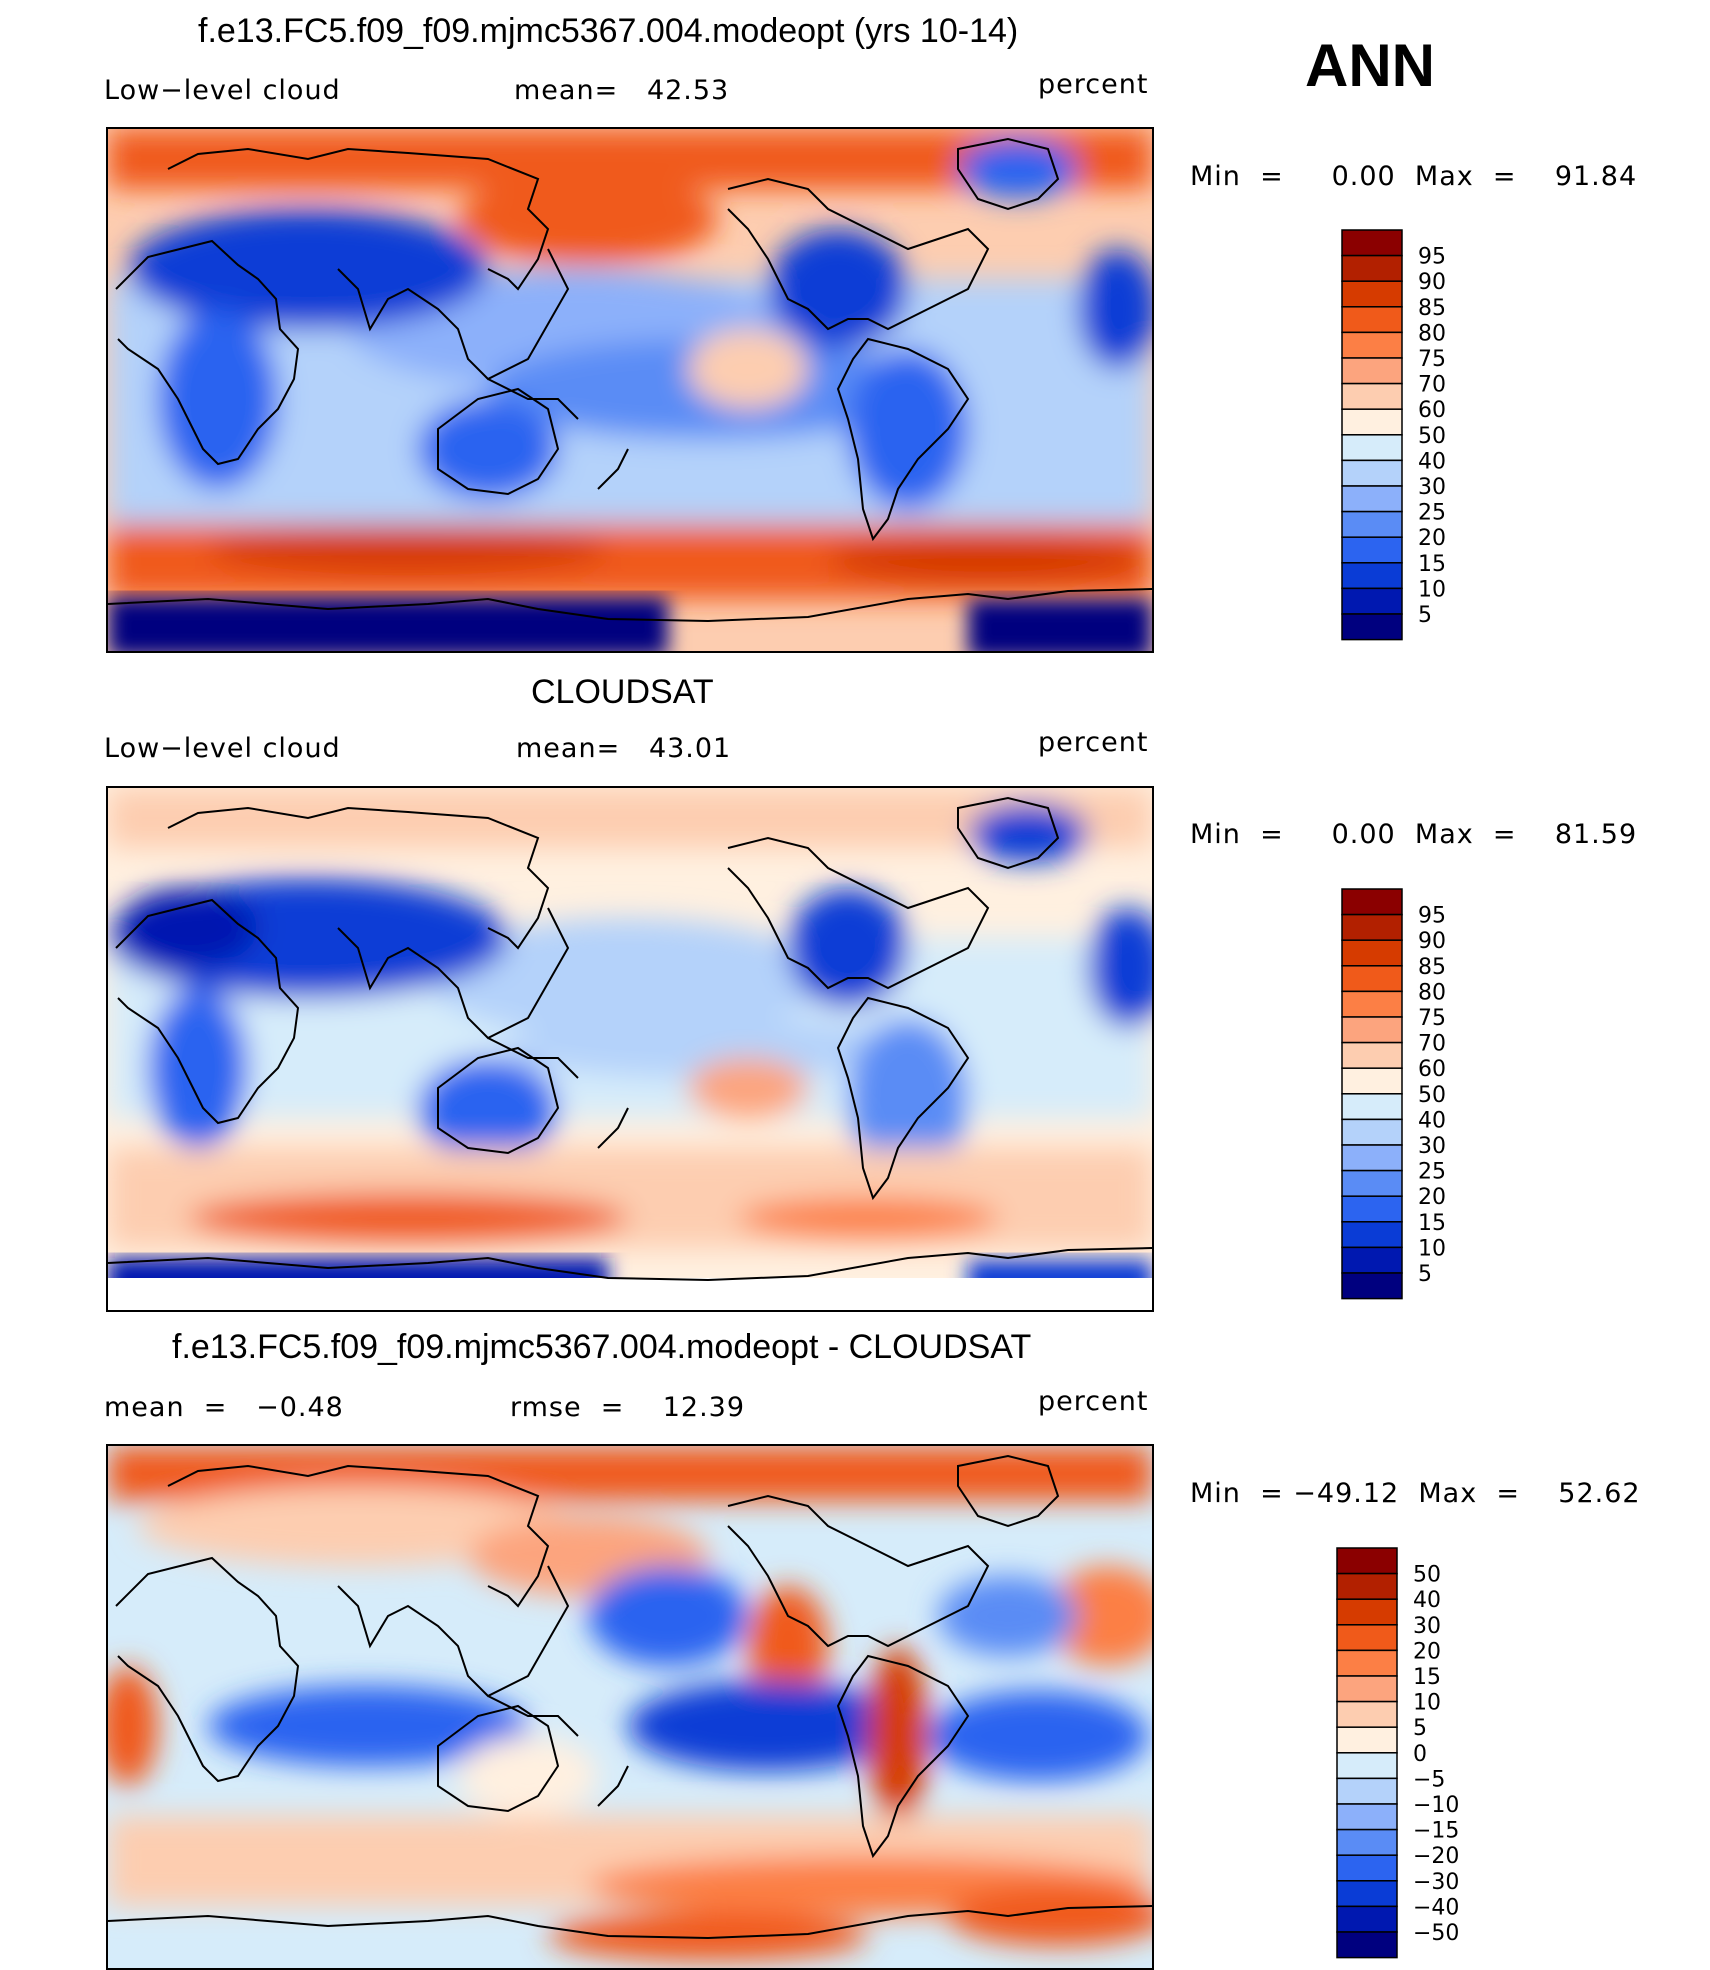 This screenshot has width=1710, height=1970. What do you see at coordinates (1425, 1274) in the screenshot?
I see `panel2-colorbar-tick-label: 5` at bounding box center [1425, 1274].